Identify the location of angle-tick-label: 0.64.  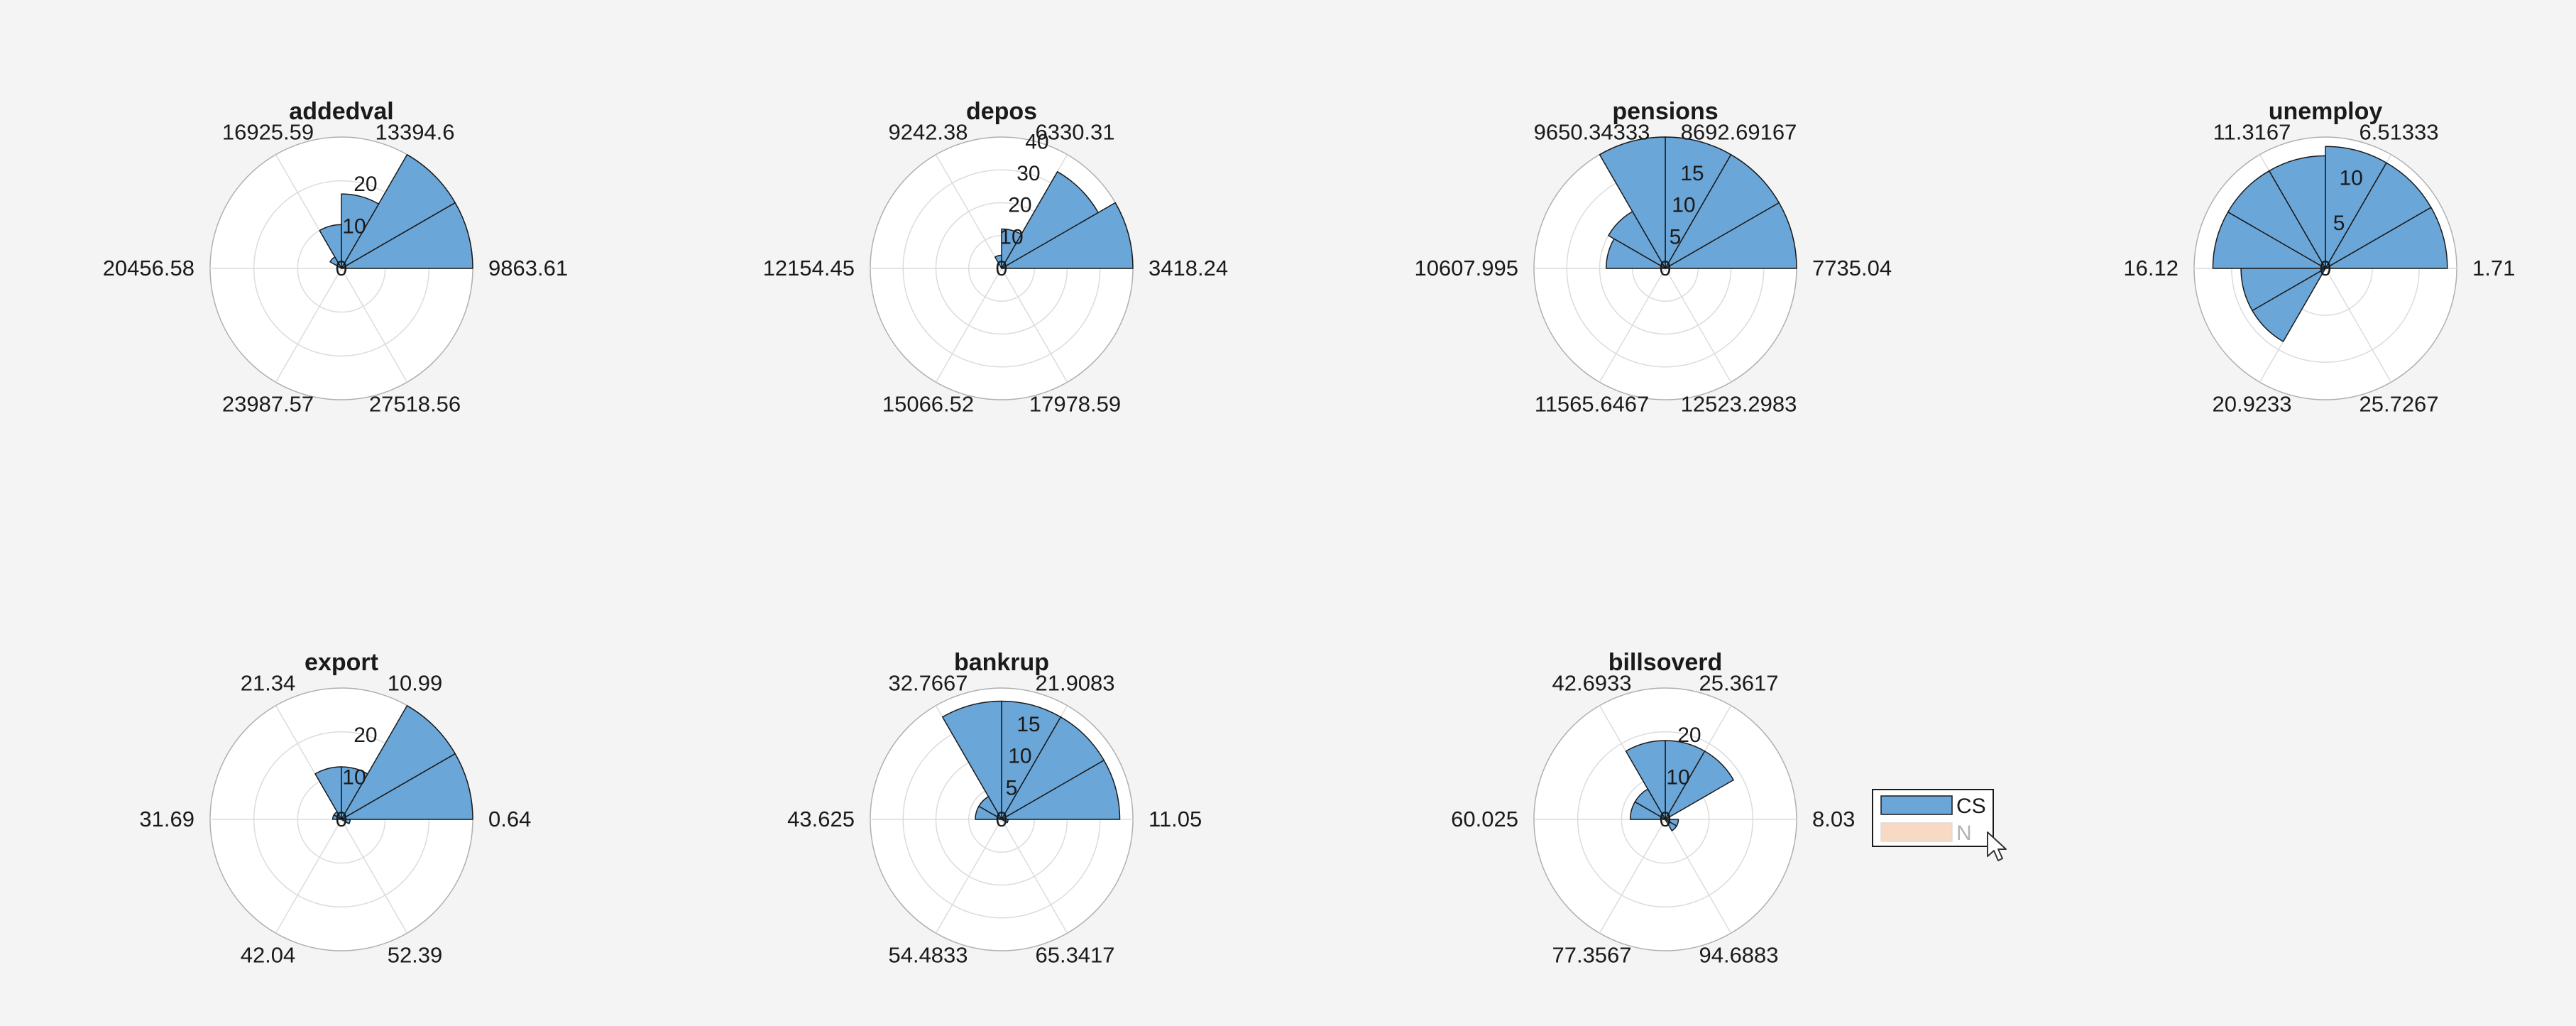
(510, 819).